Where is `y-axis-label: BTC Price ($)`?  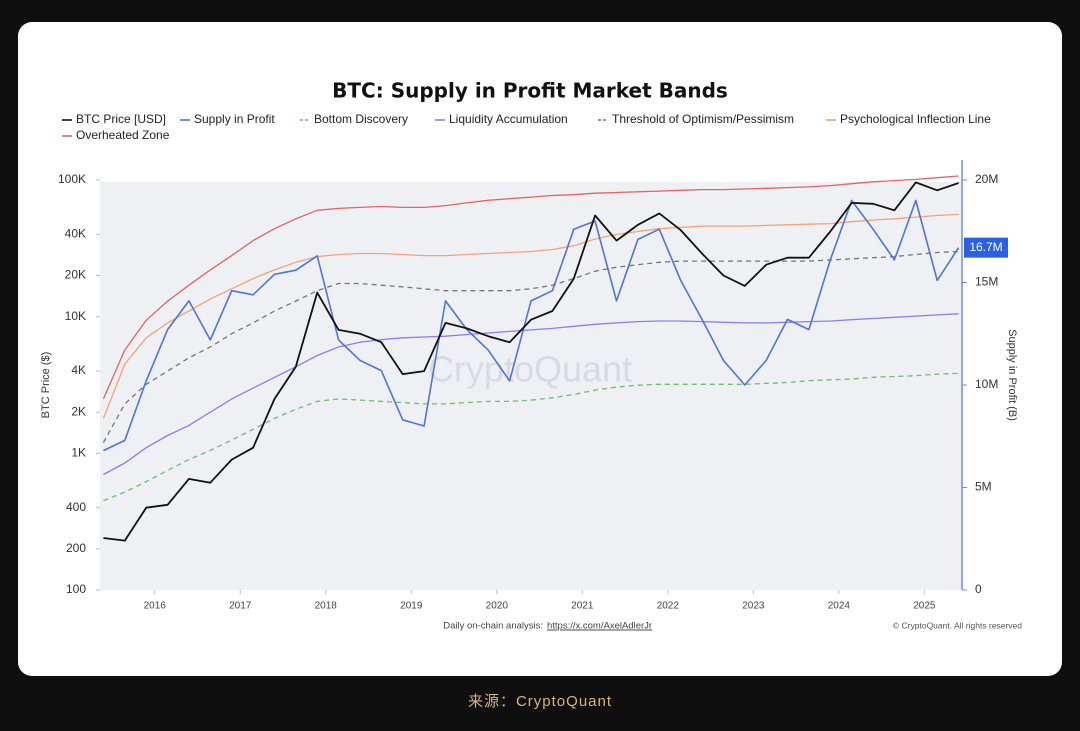 y-axis-label: BTC Price ($) is located at coordinates (46, 385).